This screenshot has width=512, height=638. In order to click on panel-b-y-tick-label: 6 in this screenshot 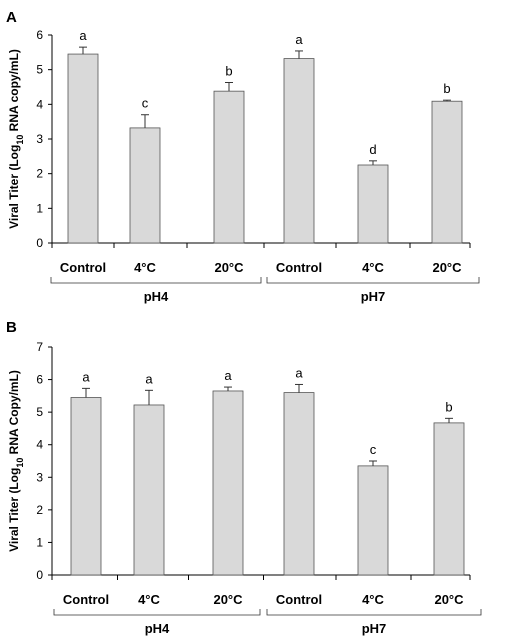, I will do `click(39, 380)`.